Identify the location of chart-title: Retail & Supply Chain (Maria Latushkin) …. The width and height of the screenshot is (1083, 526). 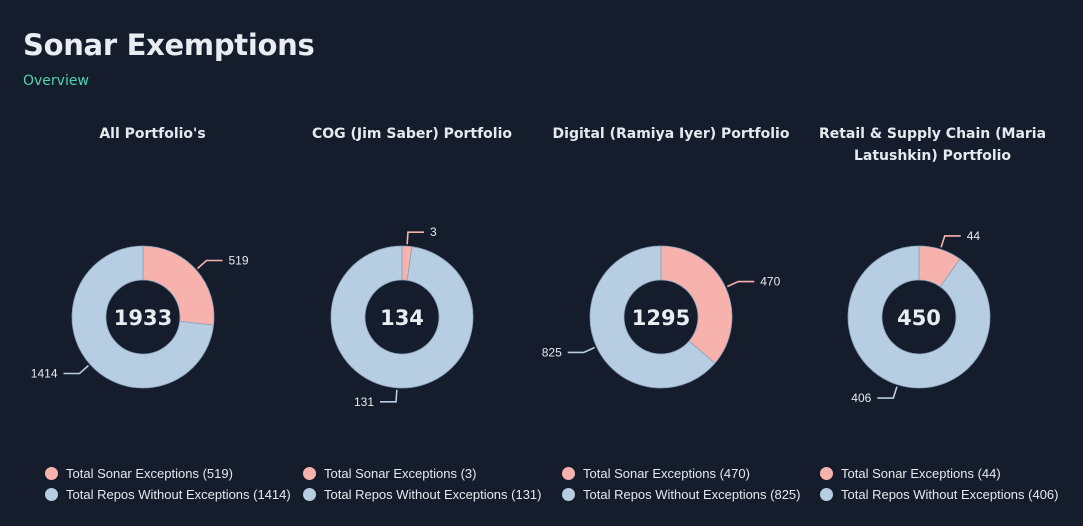
(932, 145).